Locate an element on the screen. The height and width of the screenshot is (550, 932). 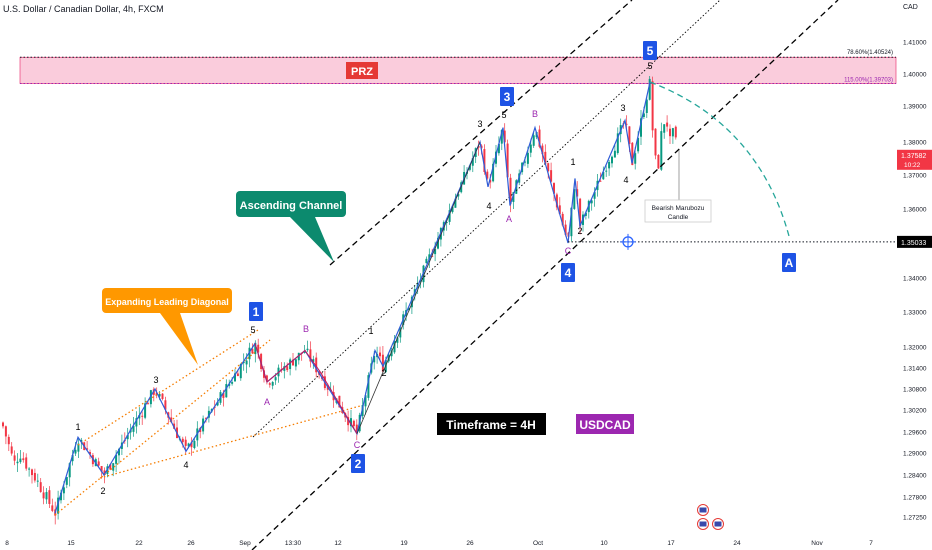
x-tick-label: 17 is located at coordinates (671, 543).